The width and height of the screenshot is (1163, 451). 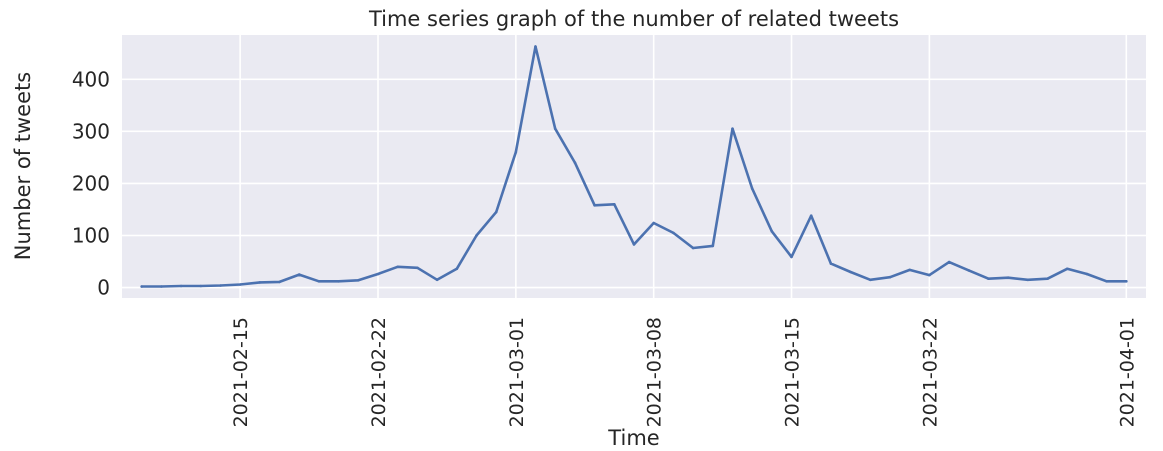 I want to click on x-tick-label: 2021-02-22, so click(x=379, y=372).